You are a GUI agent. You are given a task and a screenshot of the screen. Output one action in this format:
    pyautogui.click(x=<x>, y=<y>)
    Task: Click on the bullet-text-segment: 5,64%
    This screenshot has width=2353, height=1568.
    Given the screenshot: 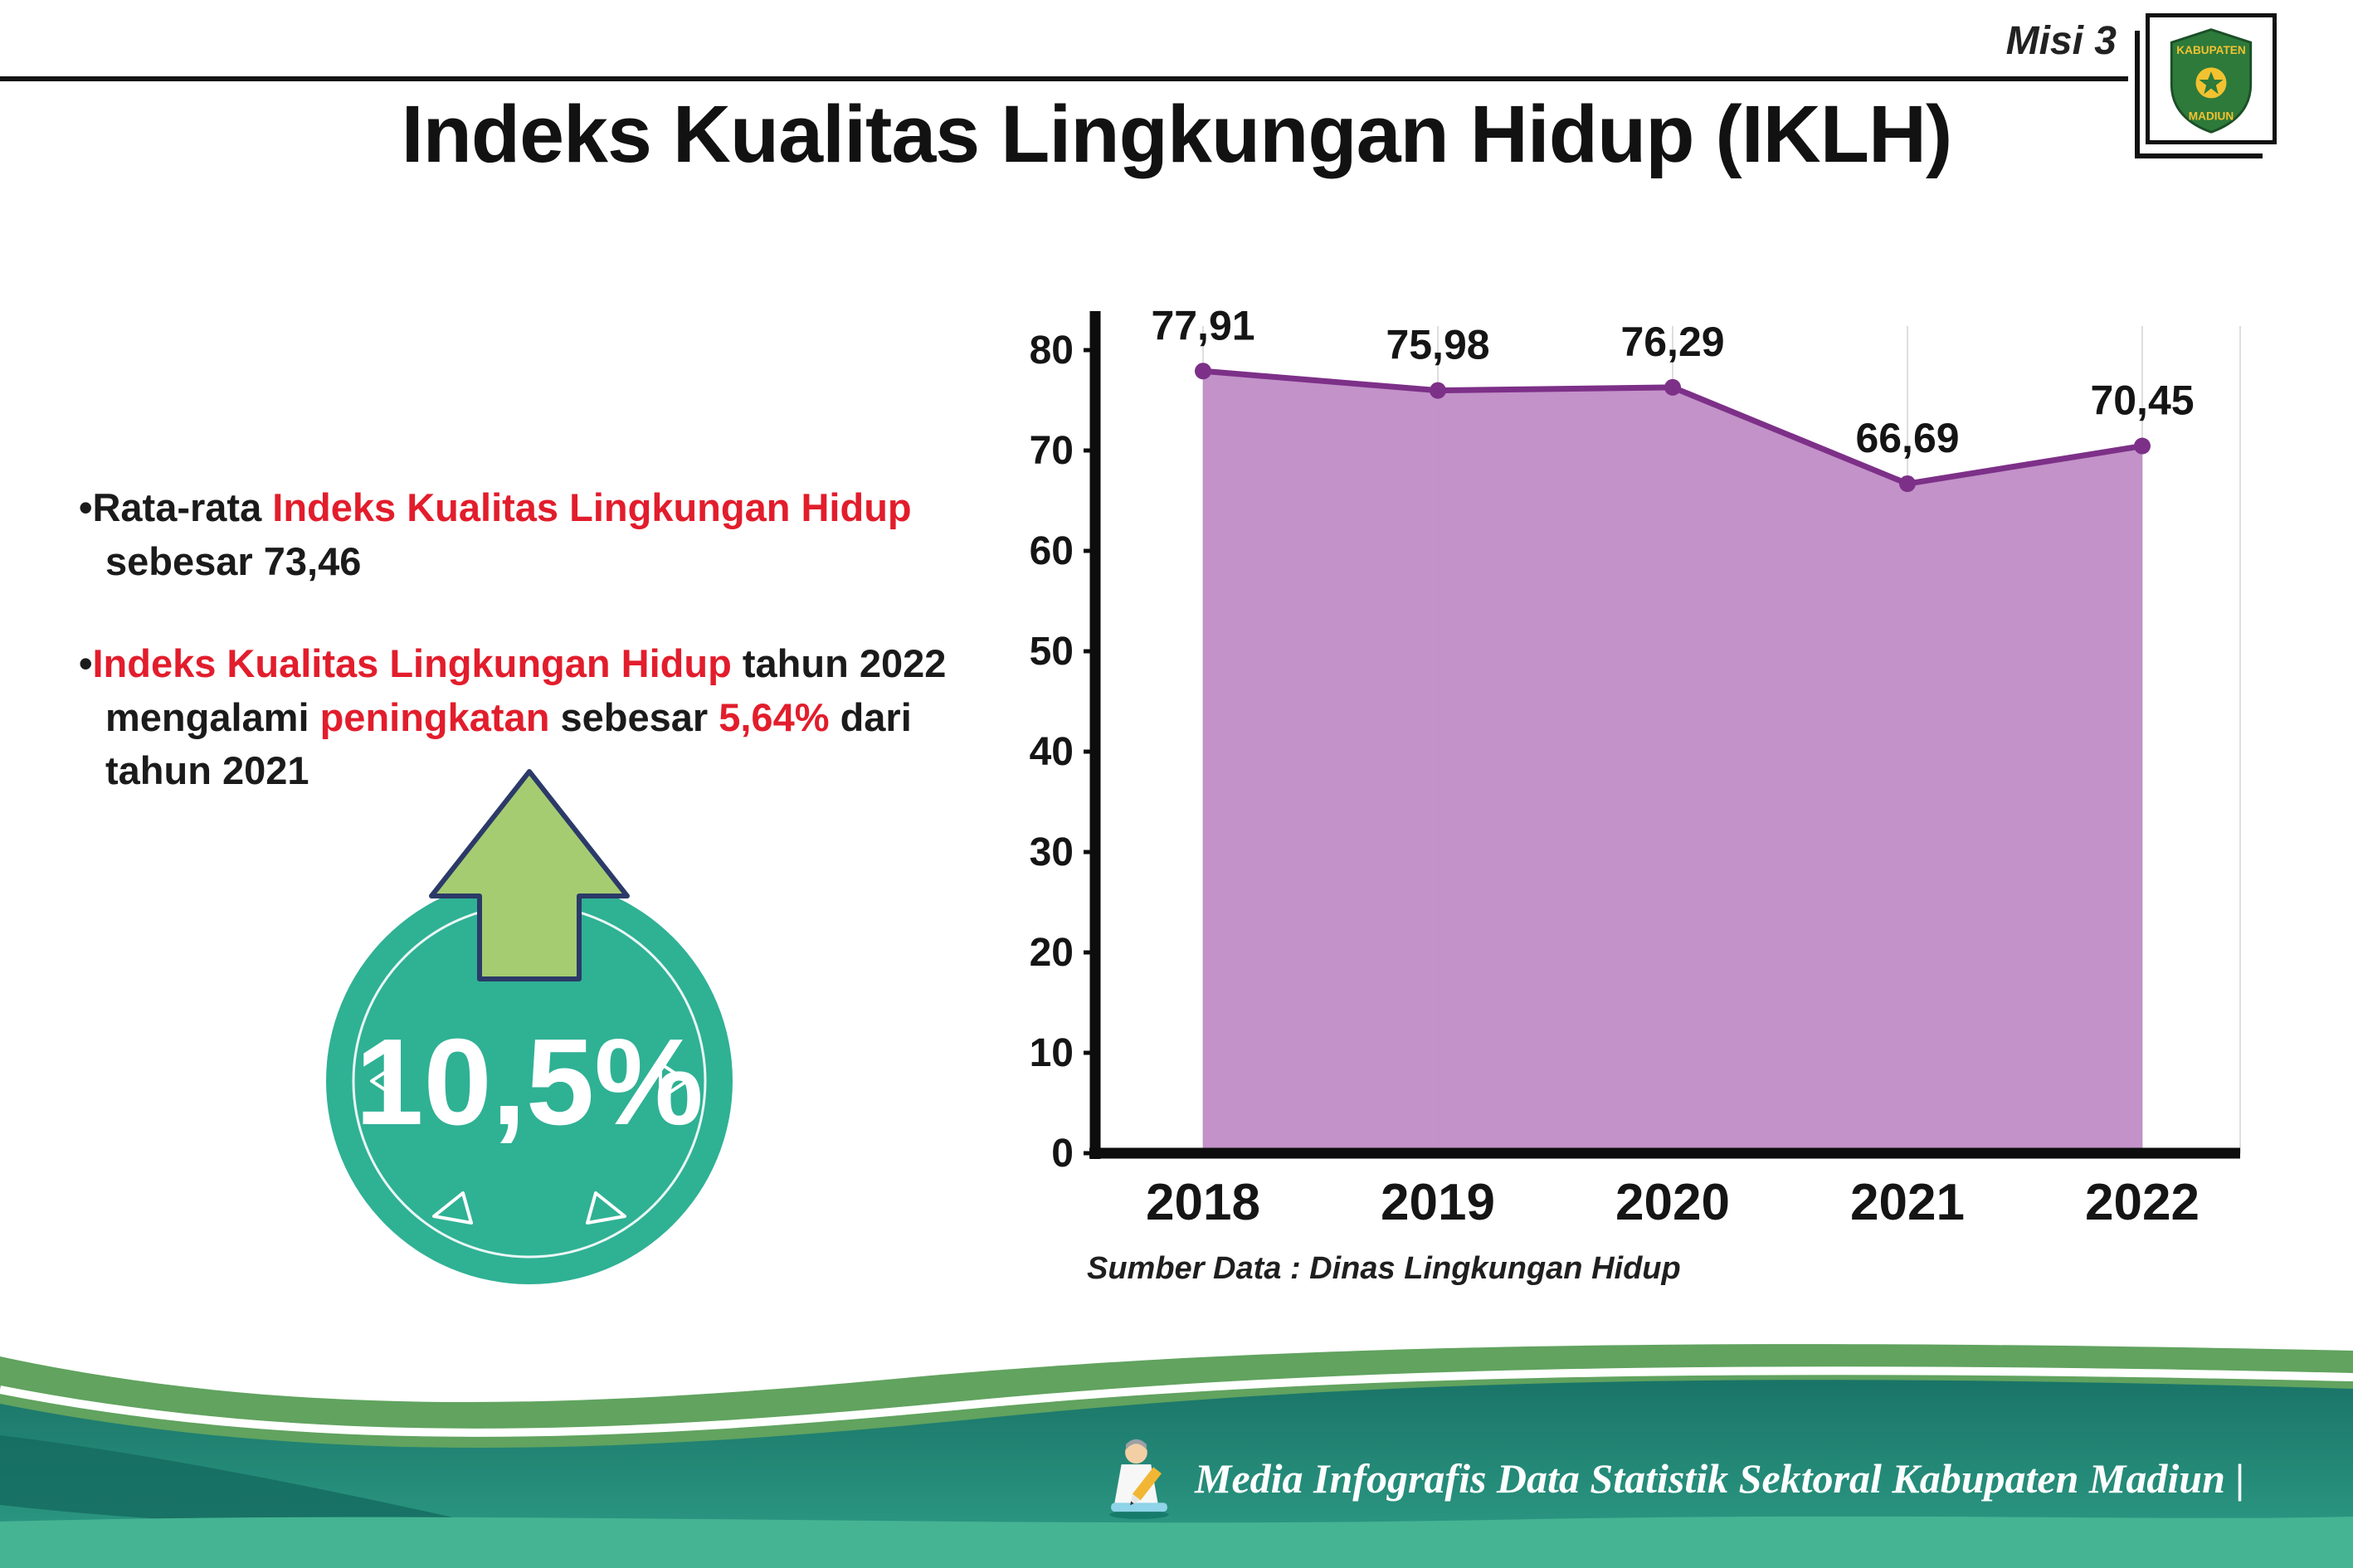 What is the action you would take?
    pyautogui.click(x=774, y=716)
    